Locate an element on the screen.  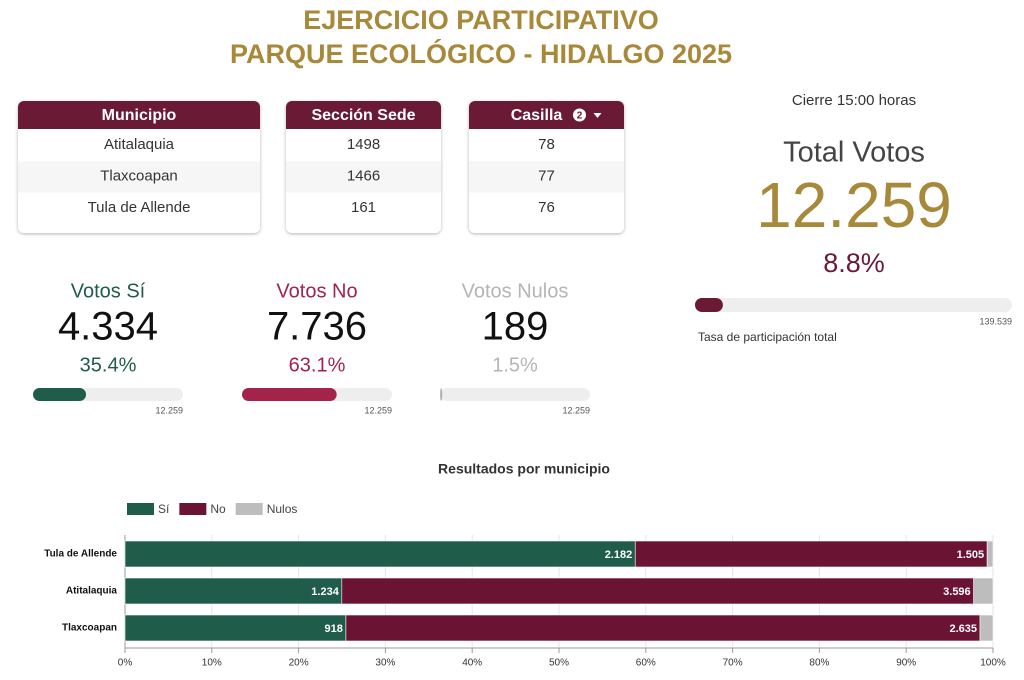
progress-max: 139.539 is located at coordinates (995, 321).